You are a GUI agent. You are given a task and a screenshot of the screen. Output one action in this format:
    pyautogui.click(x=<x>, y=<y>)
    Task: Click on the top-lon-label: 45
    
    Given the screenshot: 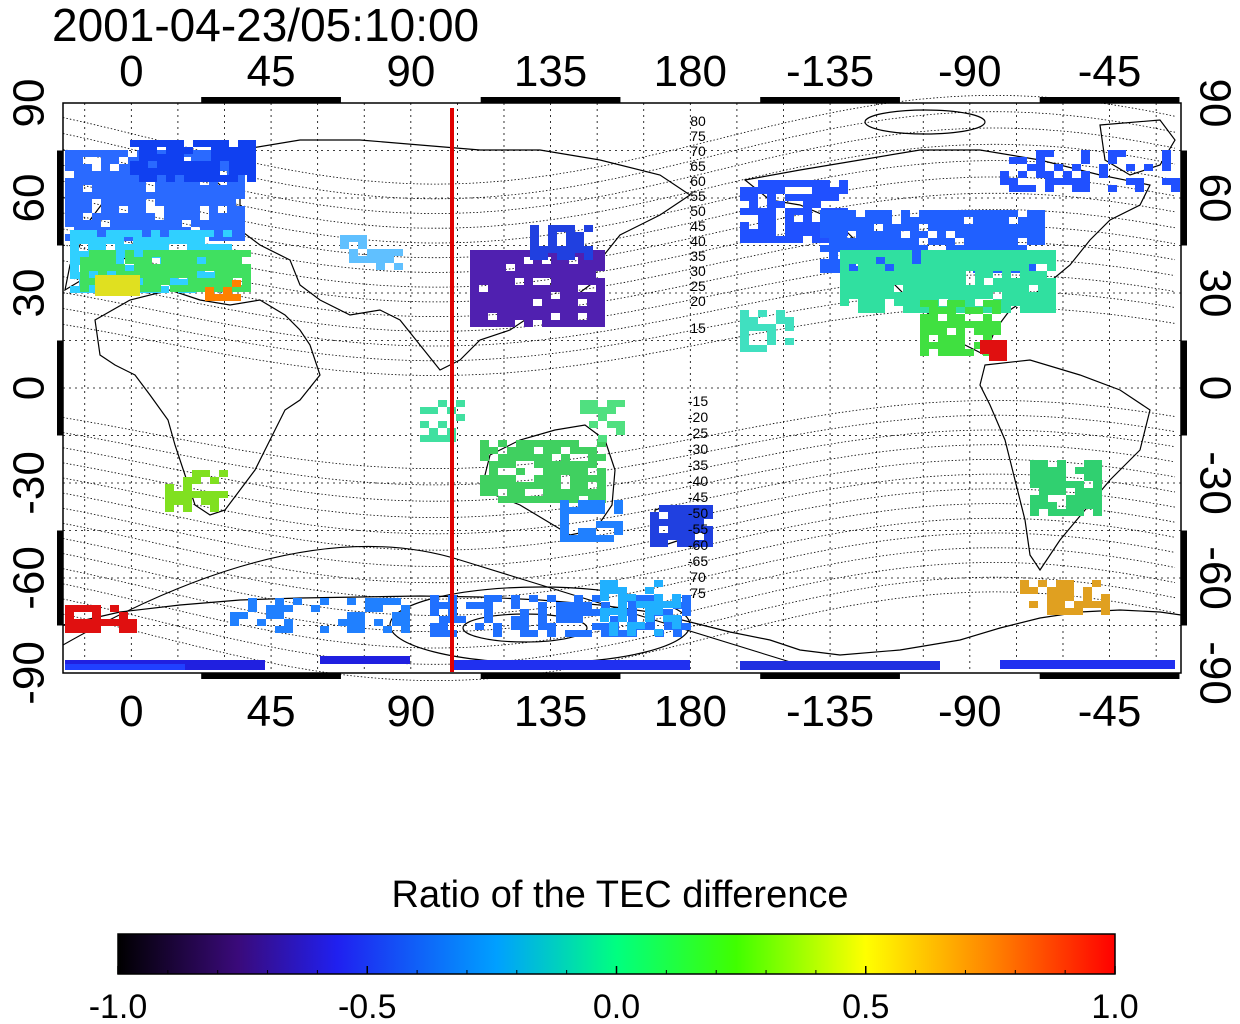 What is the action you would take?
    pyautogui.click(x=271, y=71)
    